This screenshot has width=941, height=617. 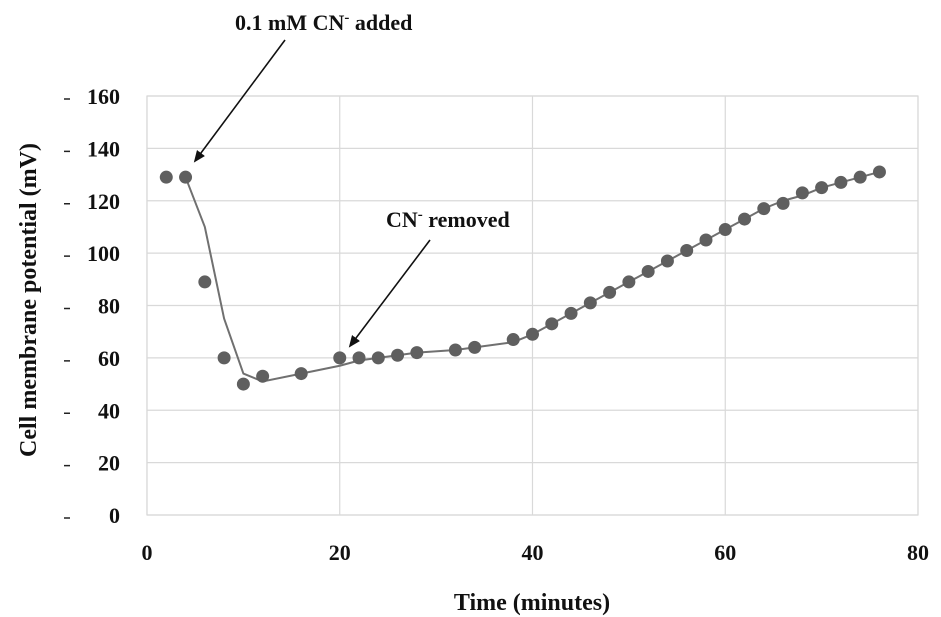 I want to click on annotation-cn-added-superscript: -, so click(x=346, y=18).